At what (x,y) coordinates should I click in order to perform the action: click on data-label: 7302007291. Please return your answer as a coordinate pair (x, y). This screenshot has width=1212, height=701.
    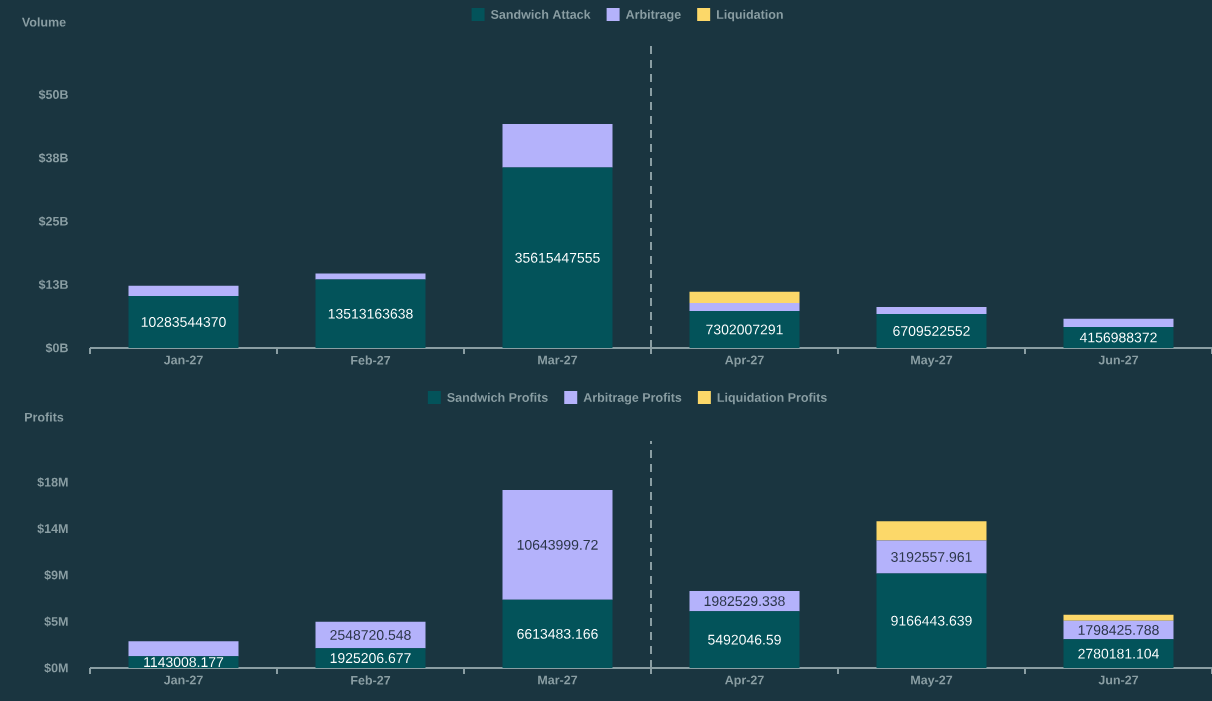
    Looking at the image, I should click on (744, 329).